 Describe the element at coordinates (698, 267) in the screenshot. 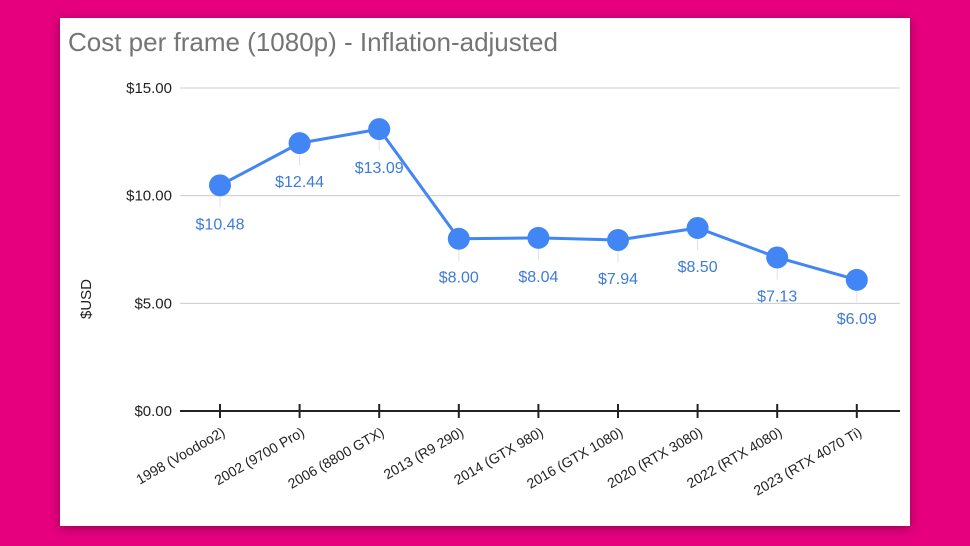

I see `data-label: $8.50` at that location.